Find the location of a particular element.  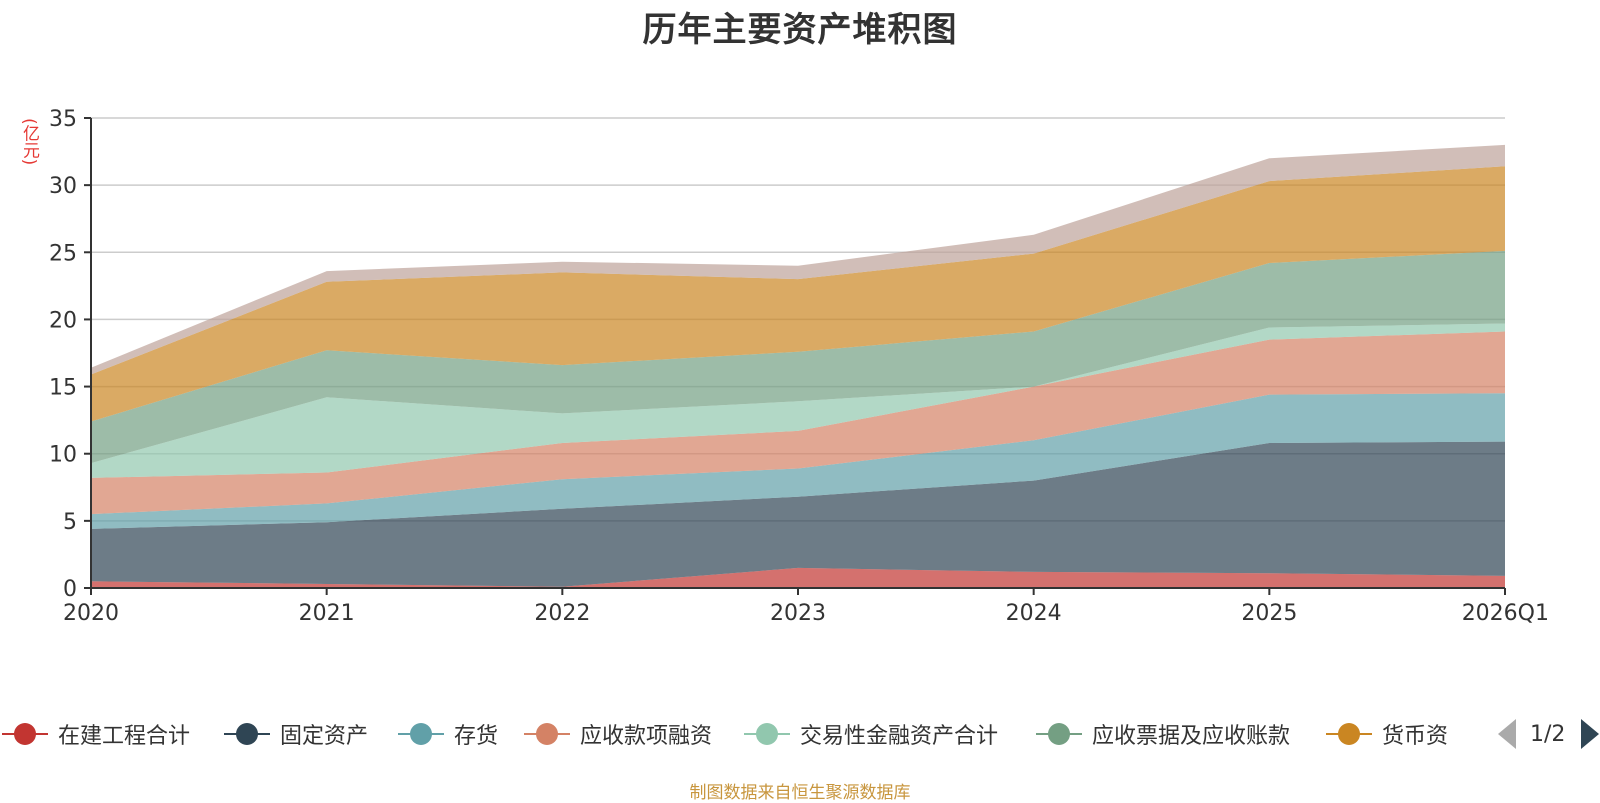

area-存货 is located at coordinates (798, 461).